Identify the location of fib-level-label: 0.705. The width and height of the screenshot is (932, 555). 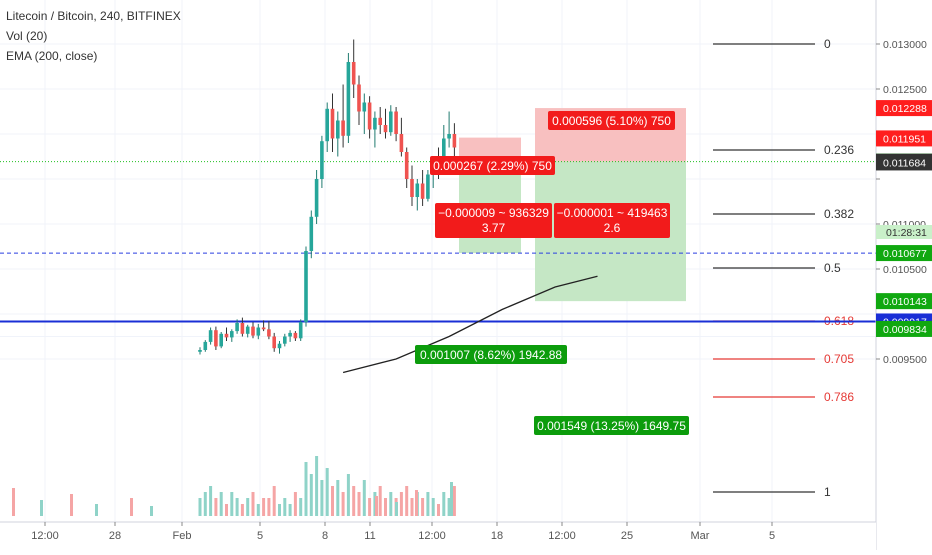
(839, 359).